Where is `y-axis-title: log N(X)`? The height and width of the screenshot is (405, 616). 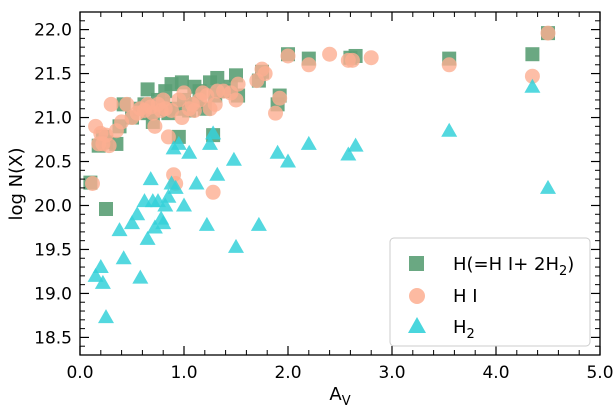
y-axis-title: log N(X) is located at coordinates (16, 183).